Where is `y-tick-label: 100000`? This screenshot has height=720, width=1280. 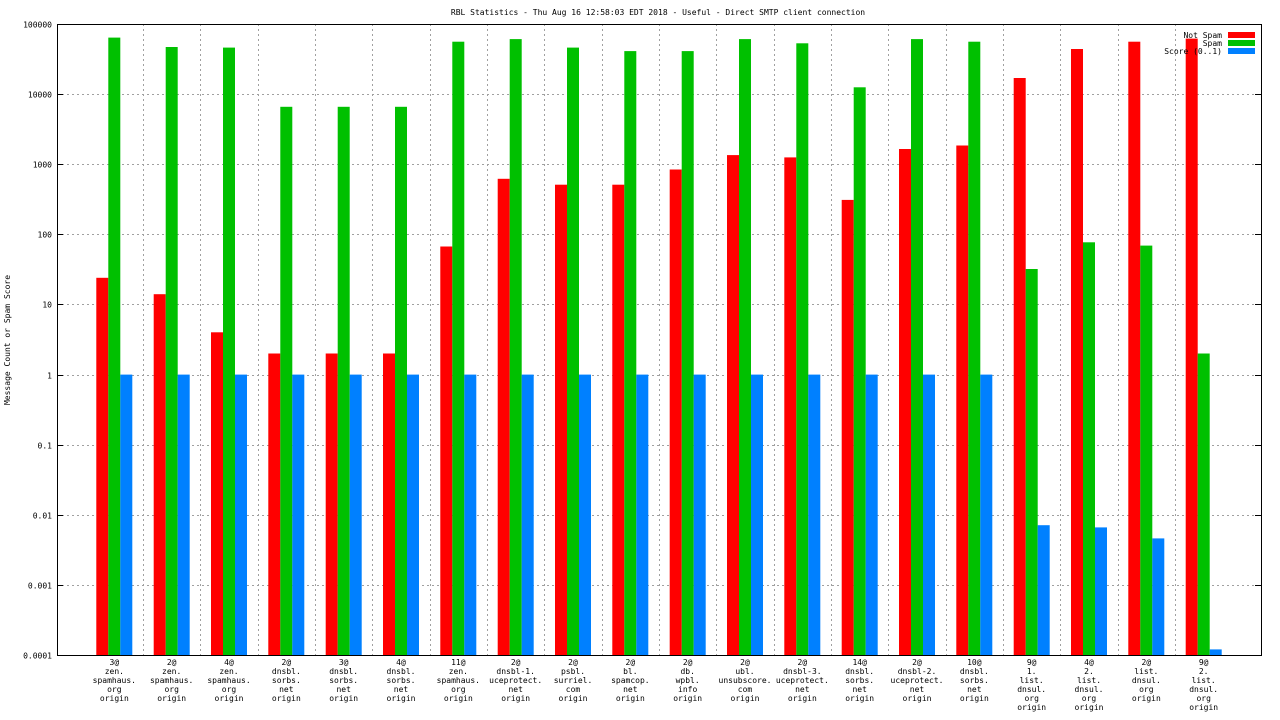 y-tick-label: 100000 is located at coordinates (37, 25).